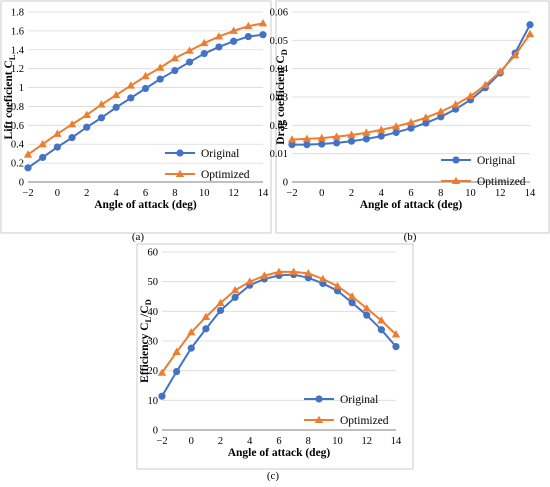  I want to click on y-tick-label: 60, so click(153, 253).